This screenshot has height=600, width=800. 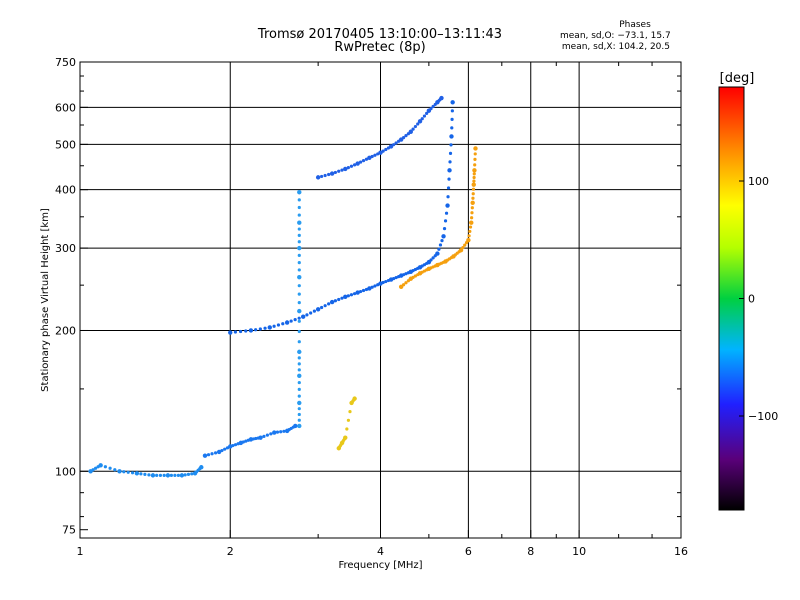 What do you see at coordinates (65, 471) in the screenshot?
I see `y-tick-label: 100` at bounding box center [65, 471].